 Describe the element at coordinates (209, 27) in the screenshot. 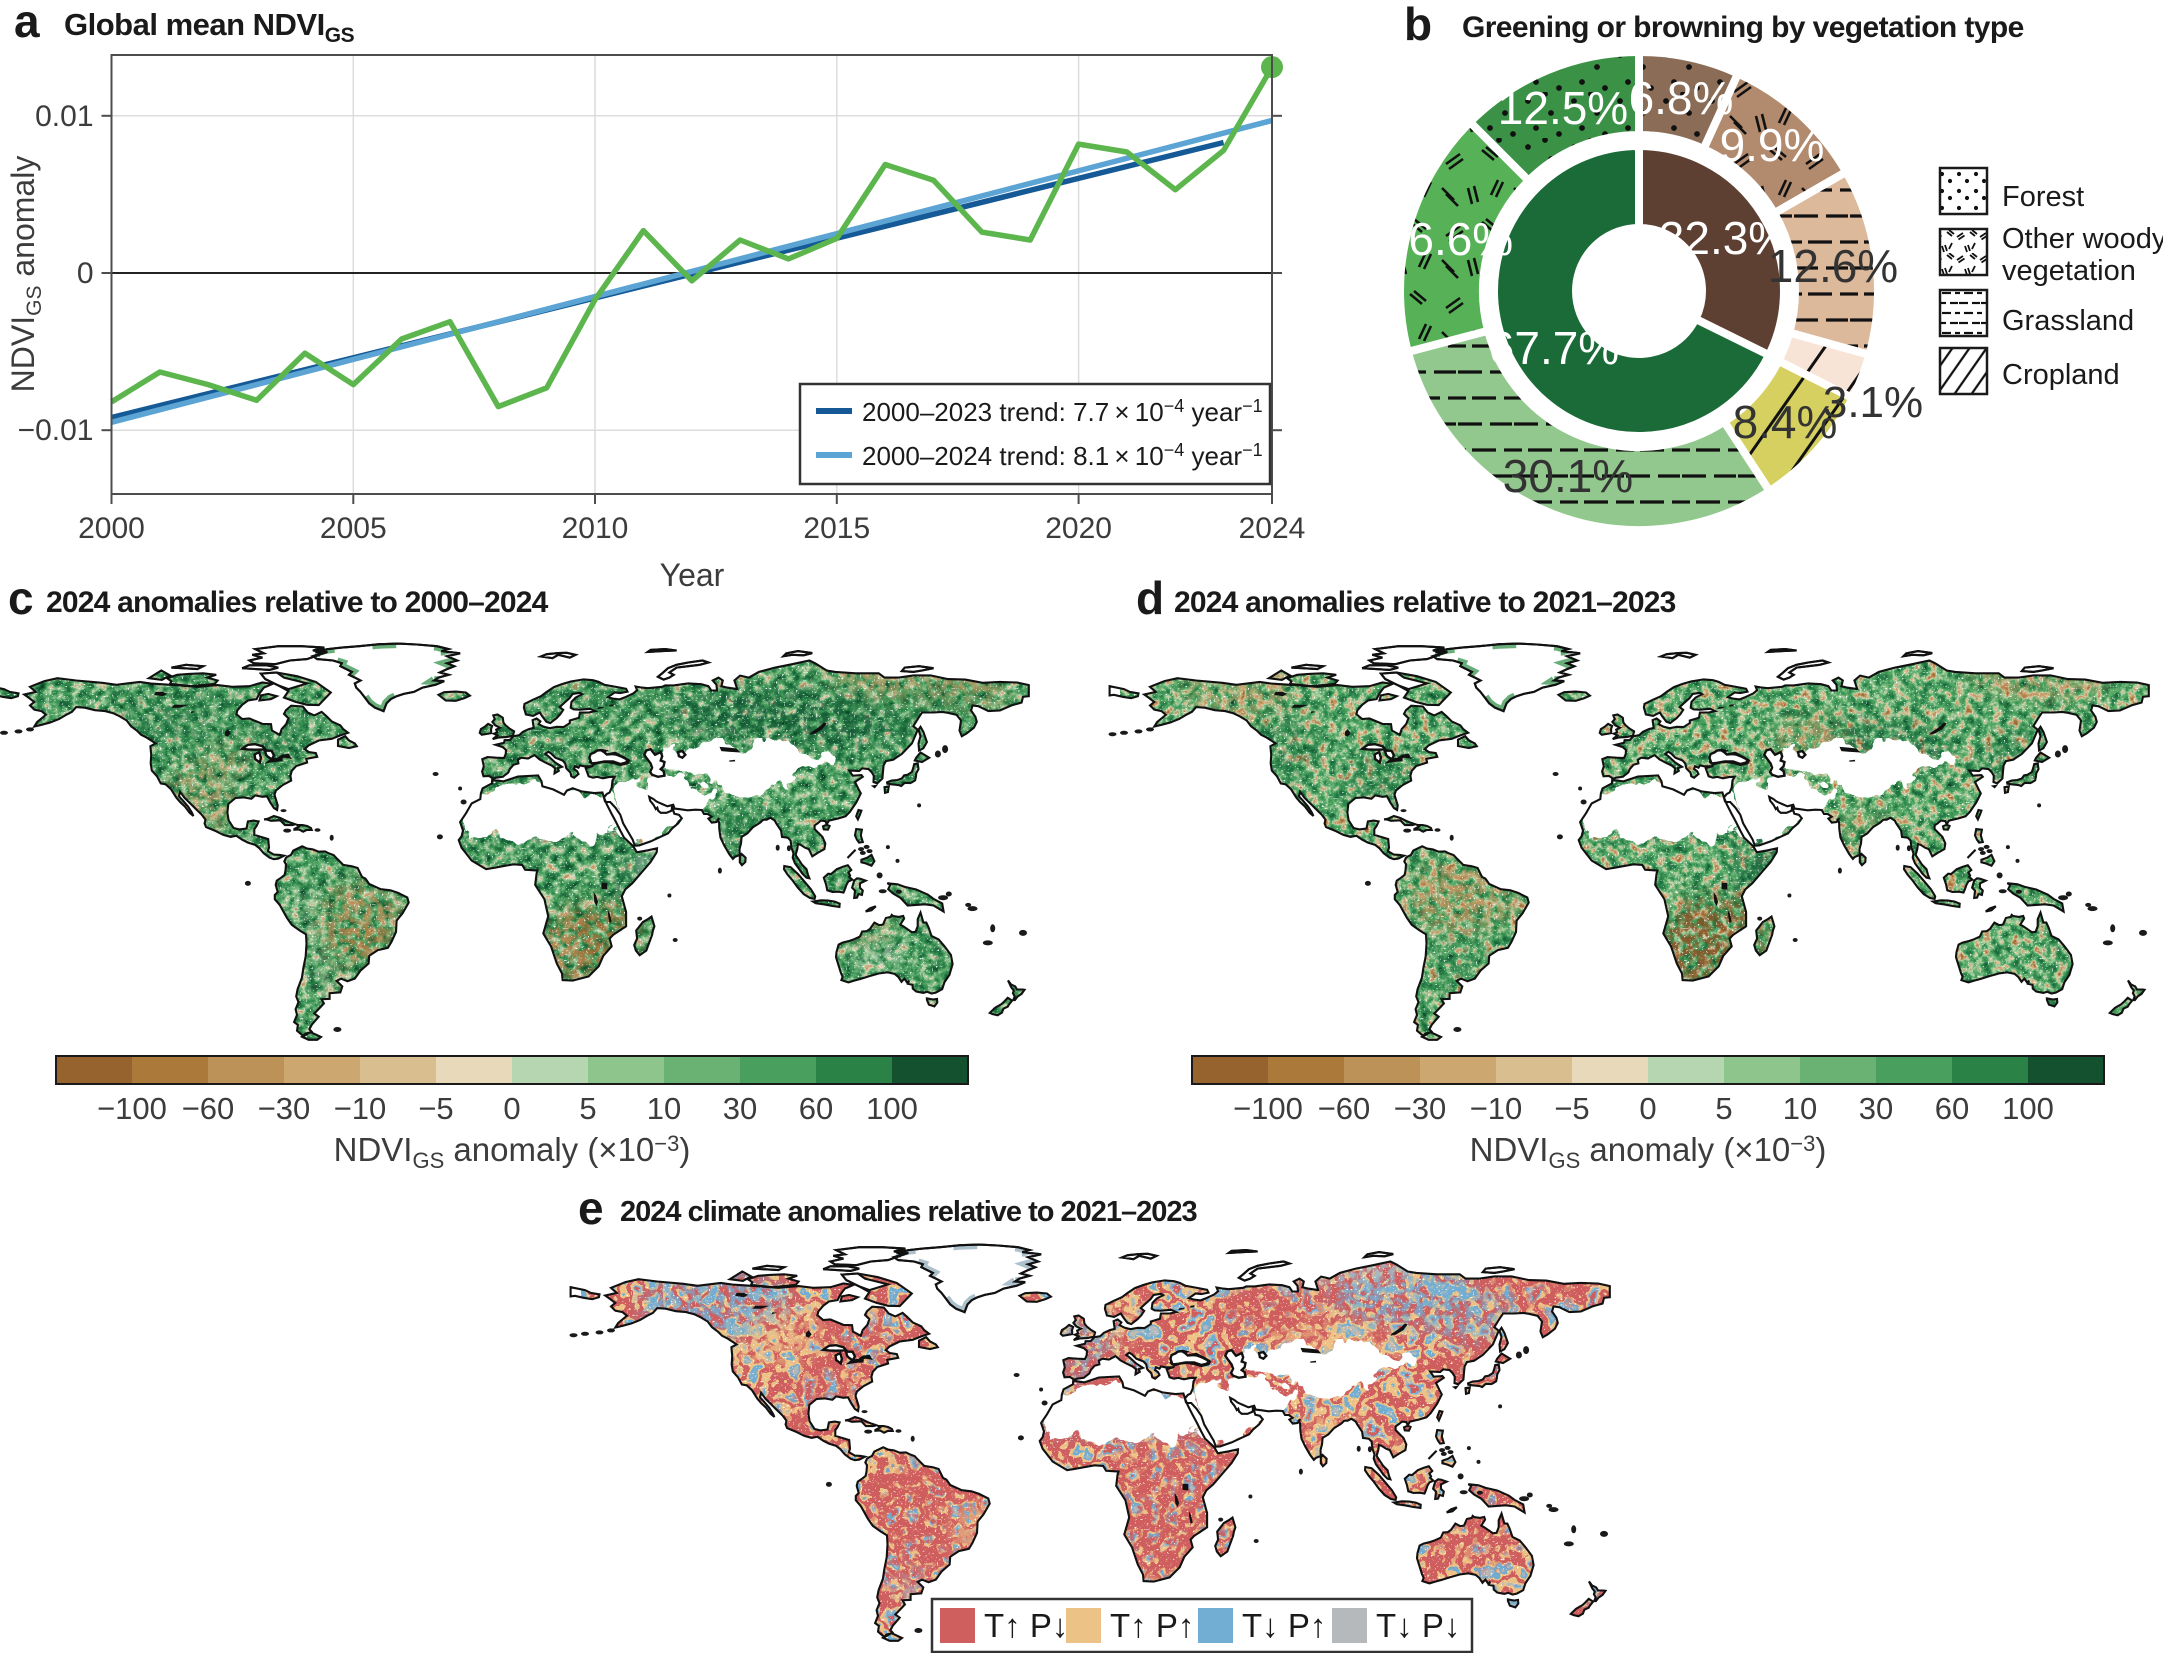

I see `svg-text: Global mean NDVIGS` at that location.